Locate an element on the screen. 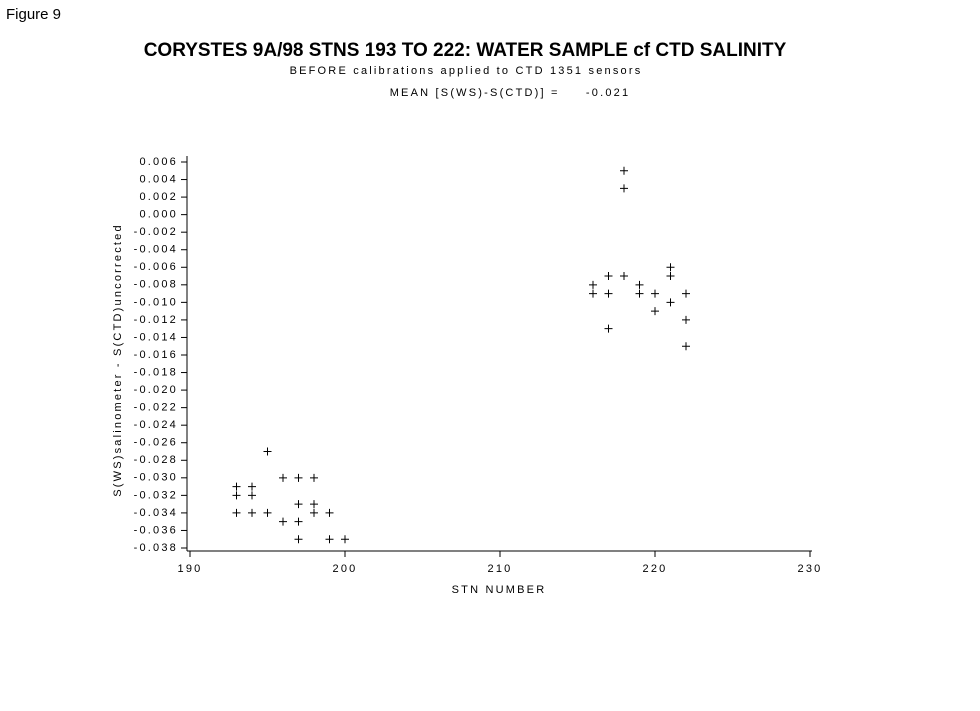  y-tick-label: -0.038 is located at coordinates (156, 548).